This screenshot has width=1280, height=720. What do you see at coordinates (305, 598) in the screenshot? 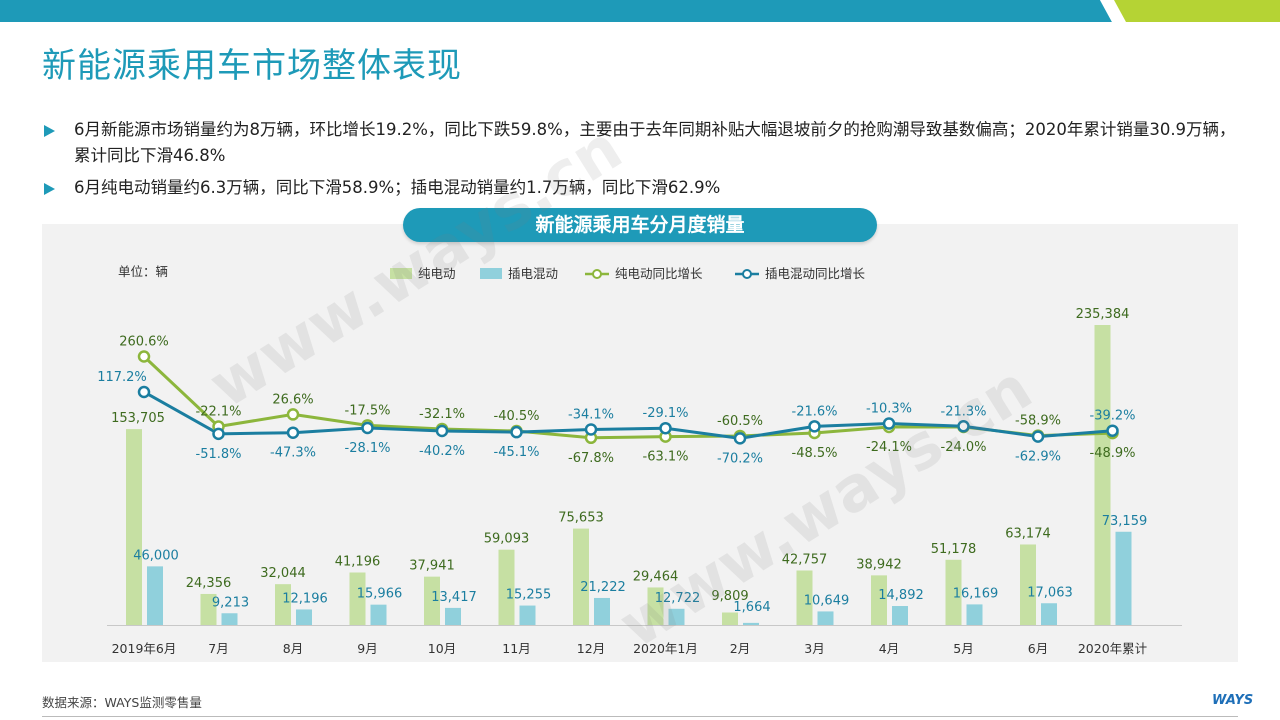
I see `phev-value-label: 12,196` at bounding box center [305, 598].